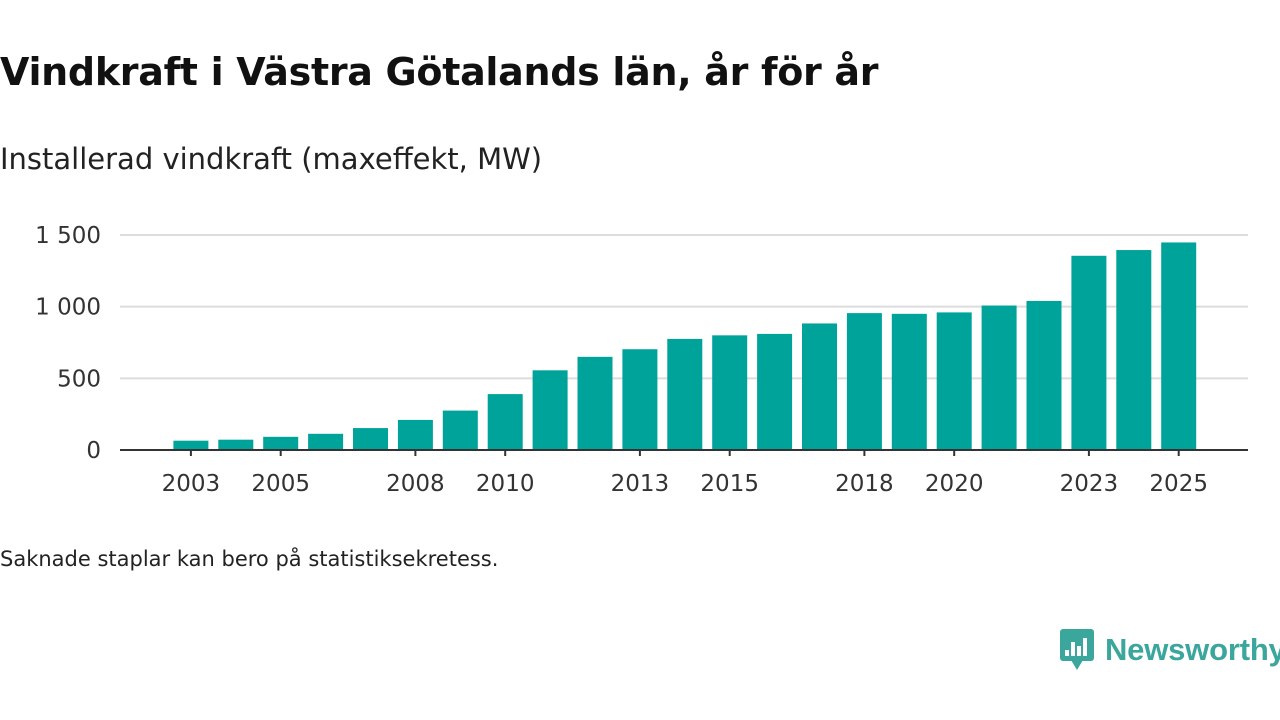  Describe the element at coordinates (685, 473) in the screenshot. I see `x-axis-ticks: 2003 2005 2008 2010 2013 2015 2018 2020 2023 2025` at that location.